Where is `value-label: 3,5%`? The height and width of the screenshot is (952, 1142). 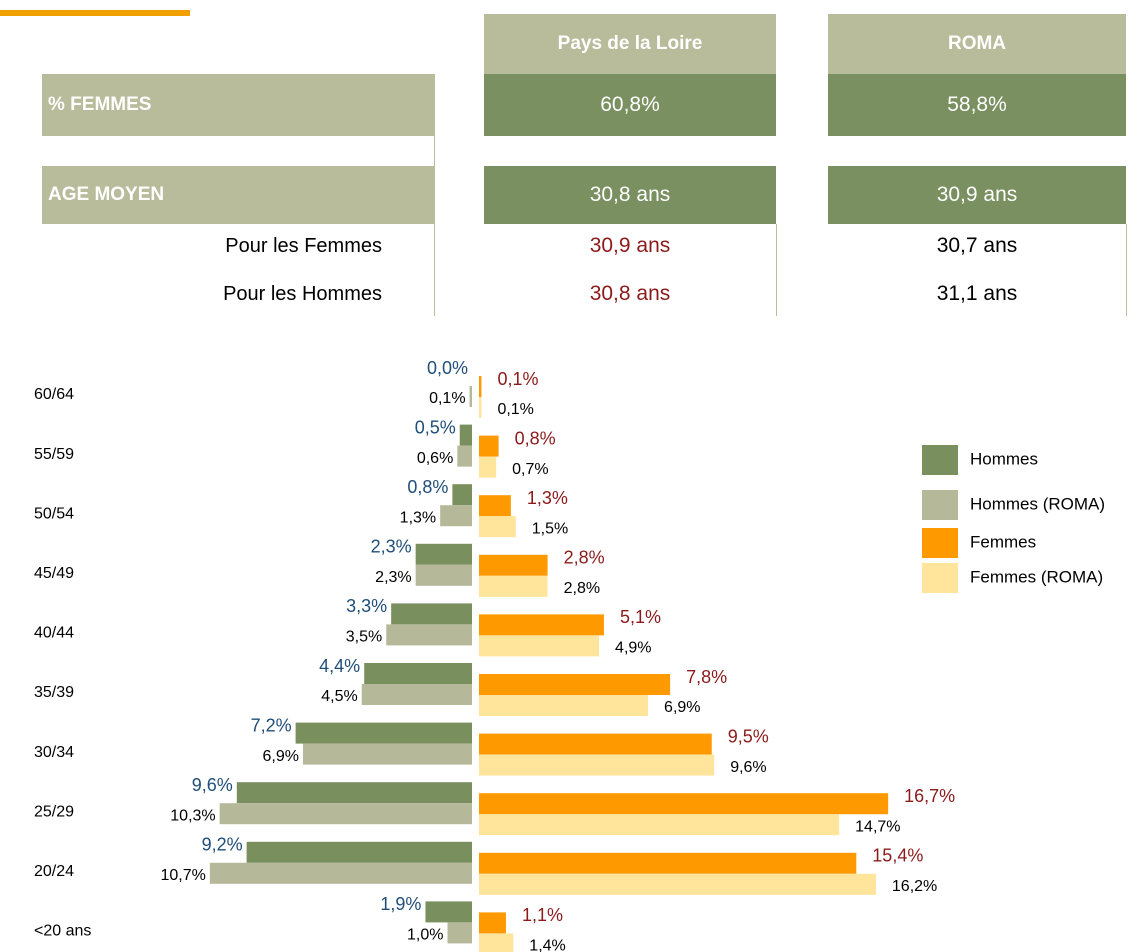 value-label: 3,5% is located at coordinates (364, 637).